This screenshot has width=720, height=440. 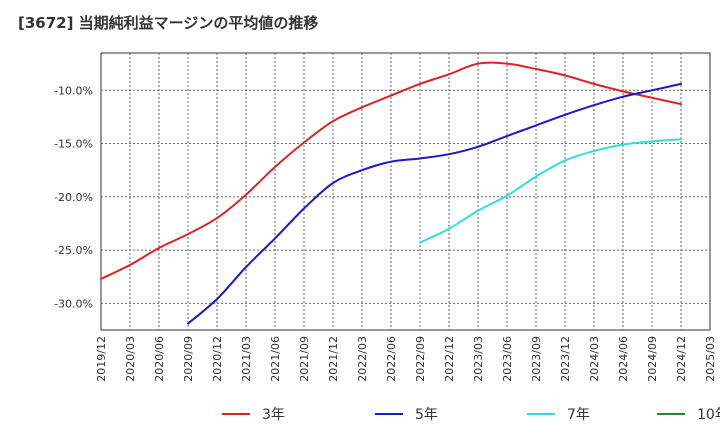 What do you see at coordinates (275, 359) in the screenshot?
I see `x-tick-label: 2021/06` at bounding box center [275, 359].